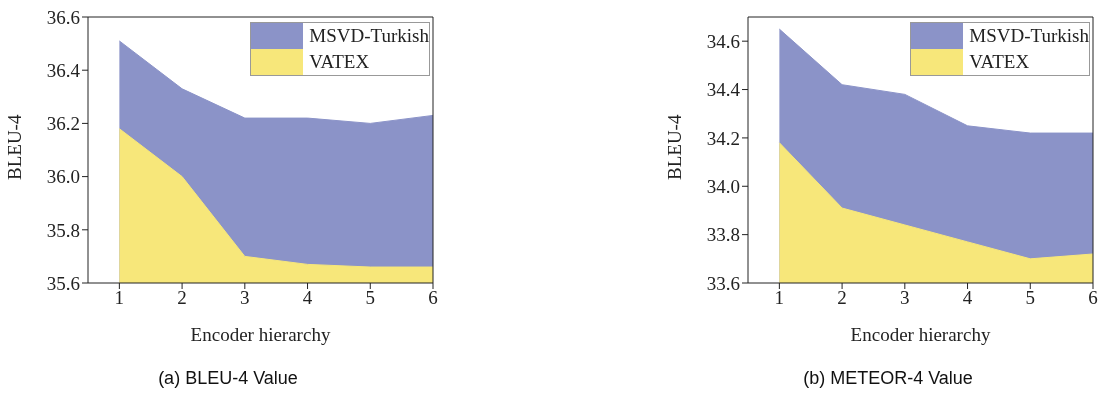 Image resolution: width=1113 pixels, height=407 pixels. What do you see at coordinates (63, 70) in the screenshot?
I see `y-tick-label: 36.4` at bounding box center [63, 70].